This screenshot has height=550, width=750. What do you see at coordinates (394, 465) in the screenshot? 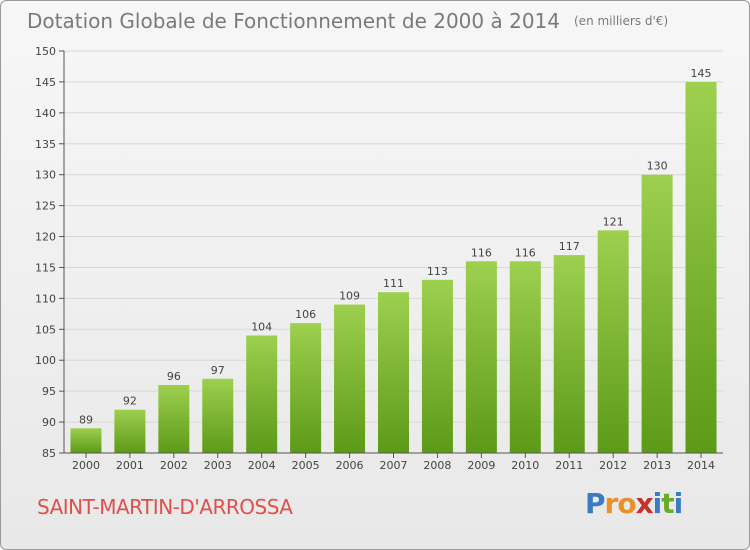
I see `x-tick-label: 2007` at bounding box center [394, 465].